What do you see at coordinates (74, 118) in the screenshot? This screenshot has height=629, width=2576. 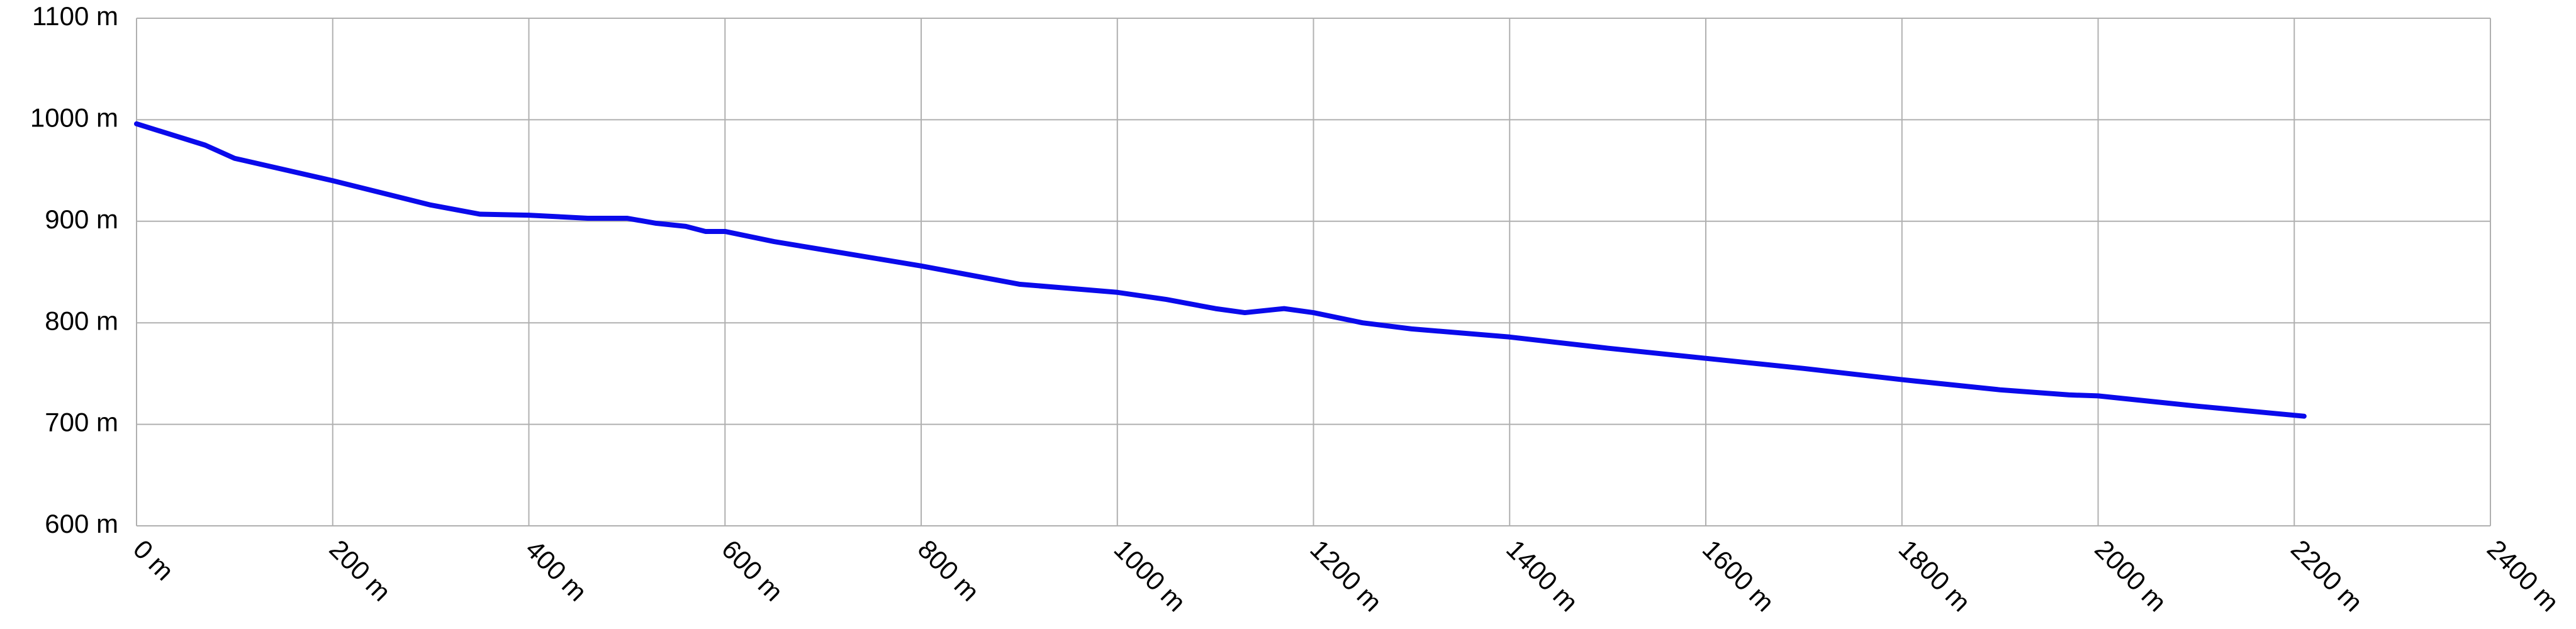 I see `y-tick-label: 1000 m` at bounding box center [74, 118].